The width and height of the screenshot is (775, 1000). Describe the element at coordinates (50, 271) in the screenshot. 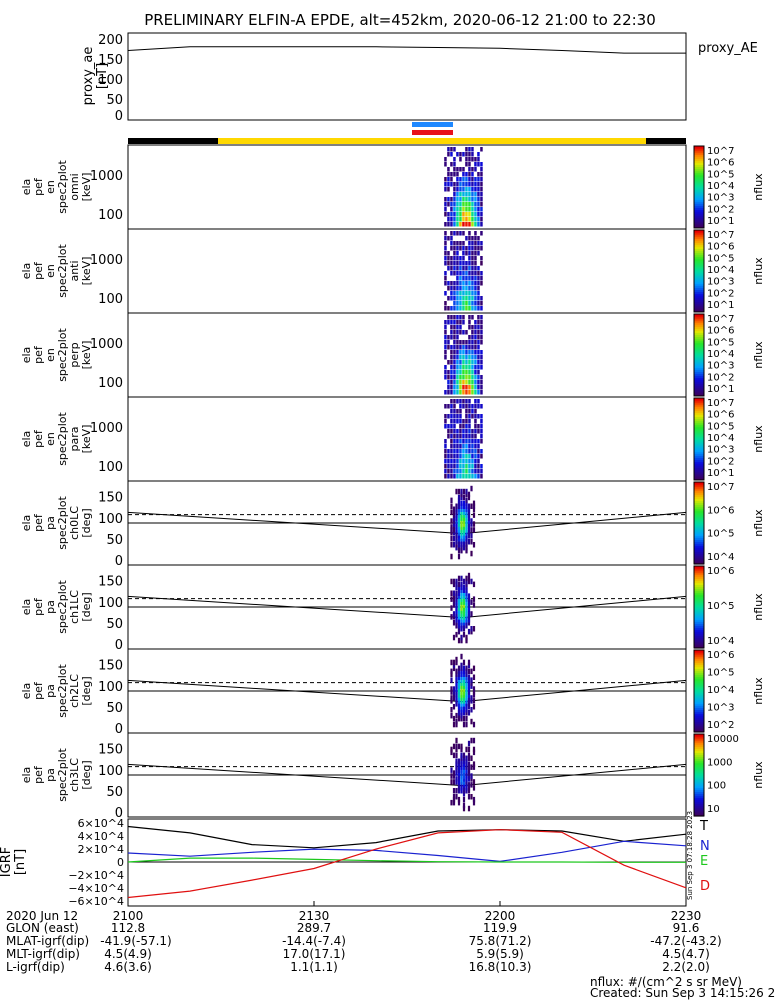

I see `ylabel-line: en` at that location.